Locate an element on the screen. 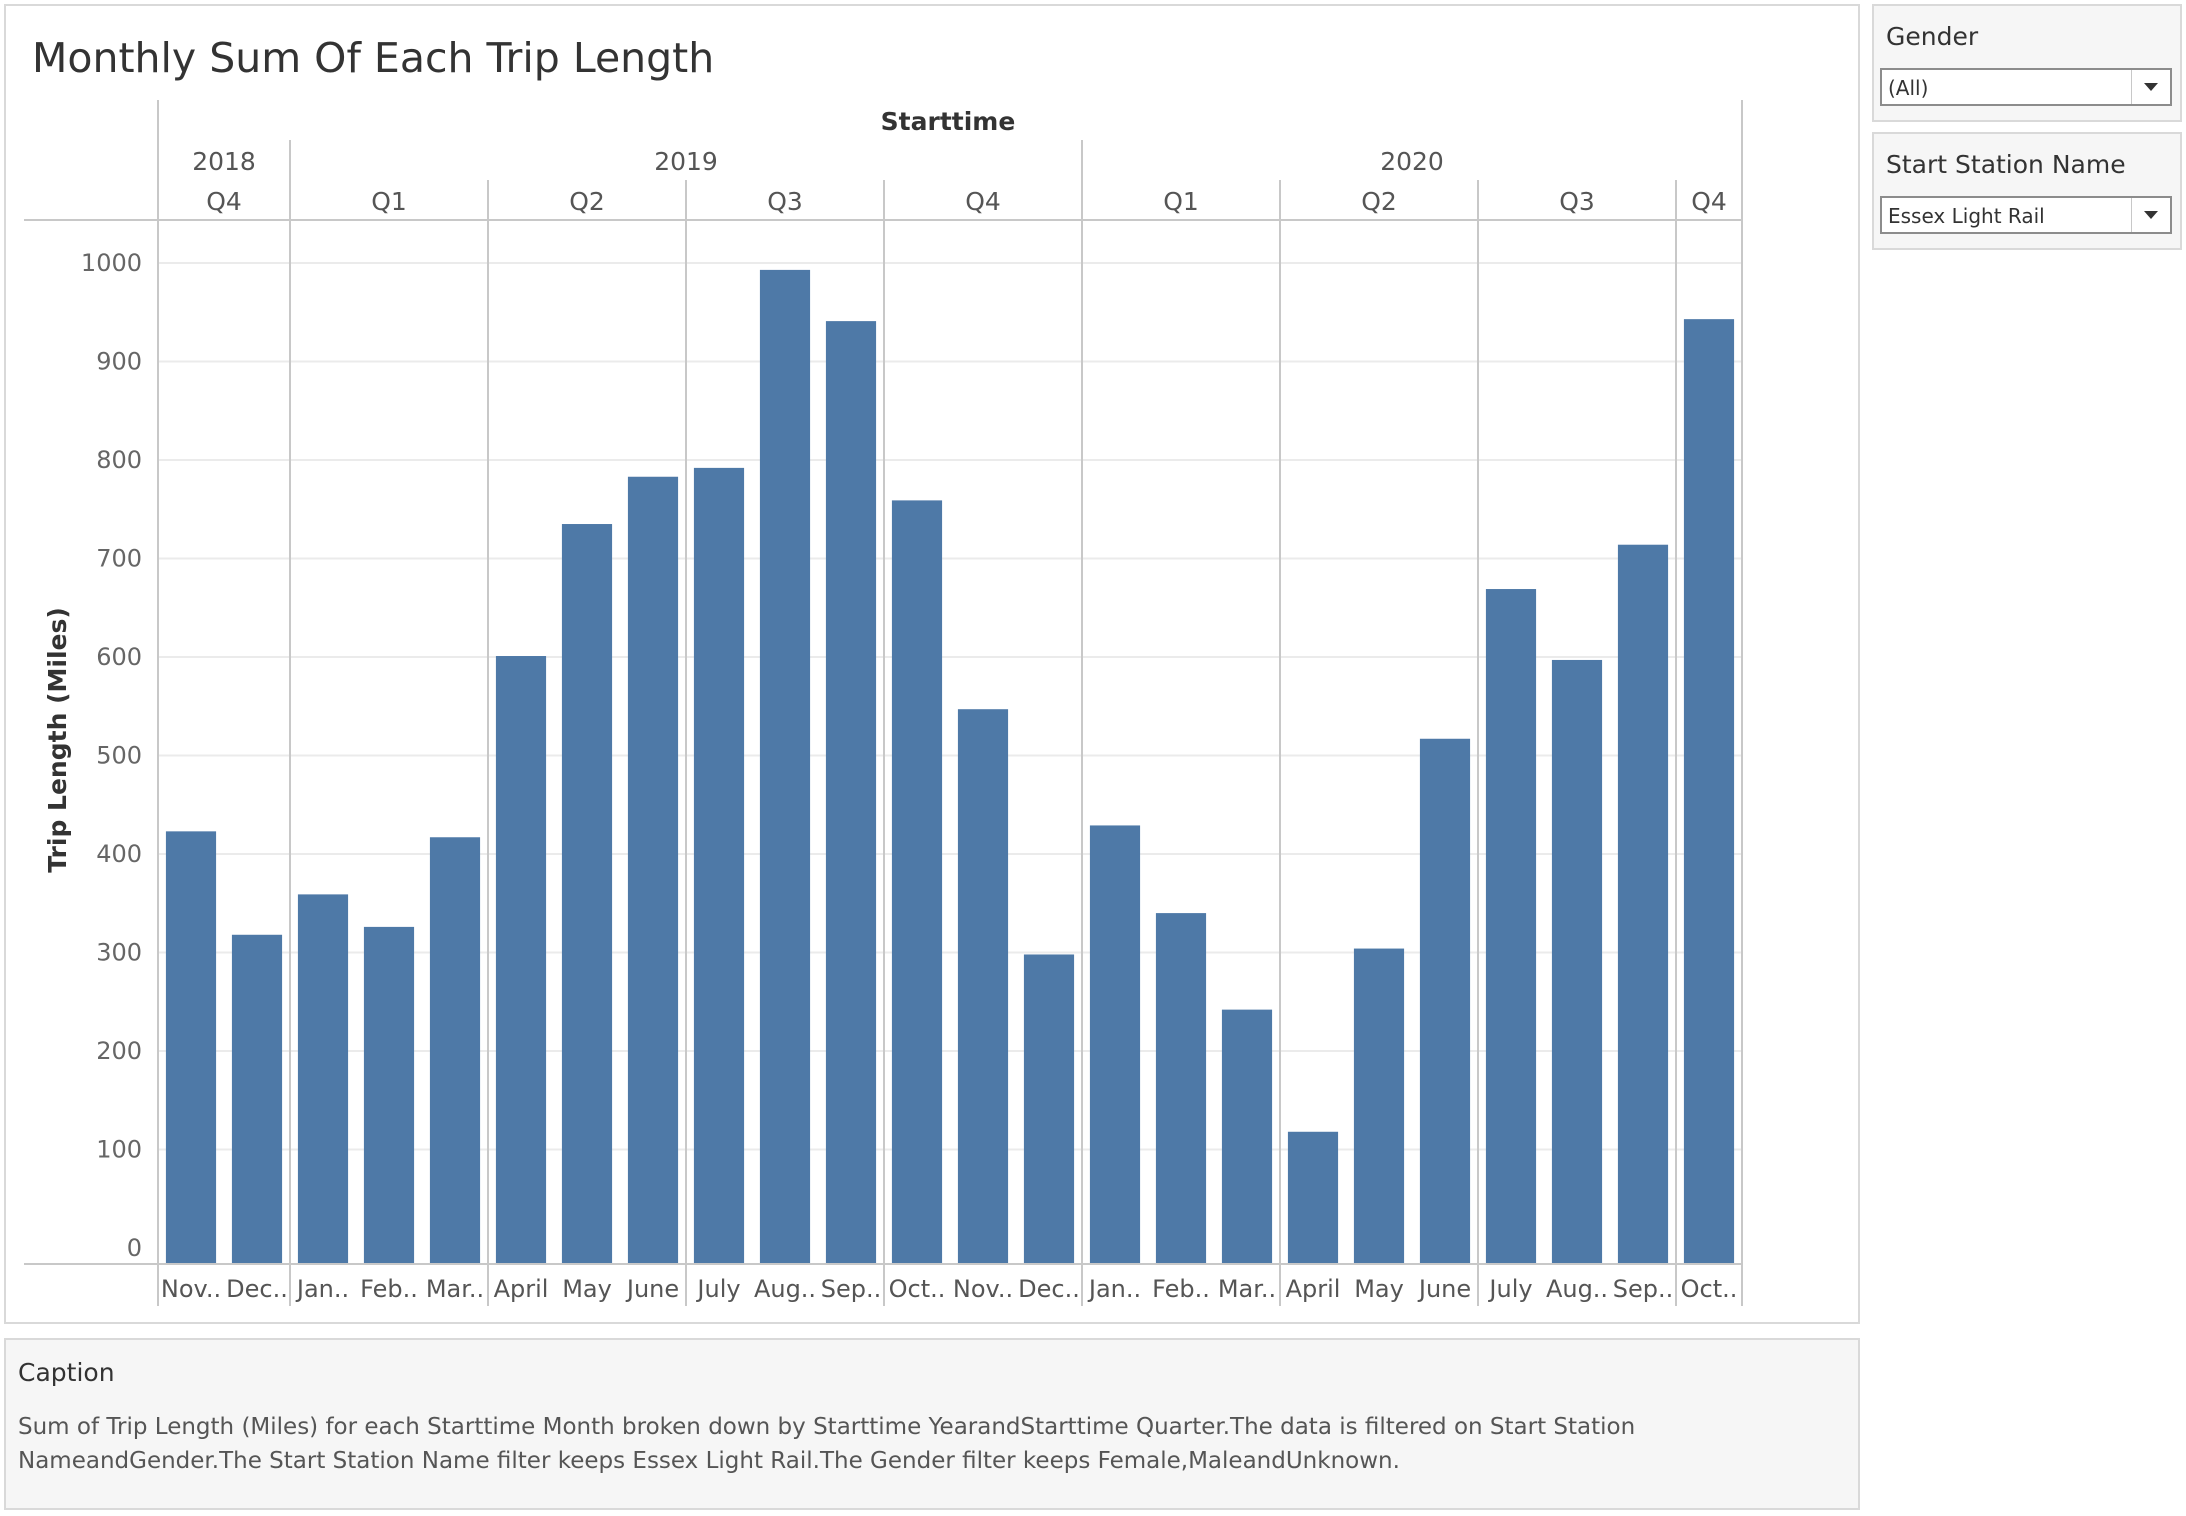 The image size is (2186, 1516). station-filter: Start Station Name Essex Light Rail is located at coordinates (2027, 191).